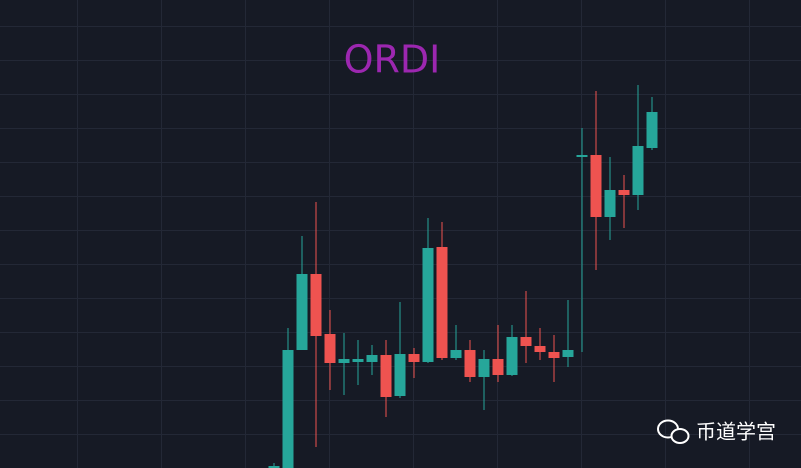  Describe the element at coordinates (680, 436) in the screenshot. I see `wechat-icon` at that location.